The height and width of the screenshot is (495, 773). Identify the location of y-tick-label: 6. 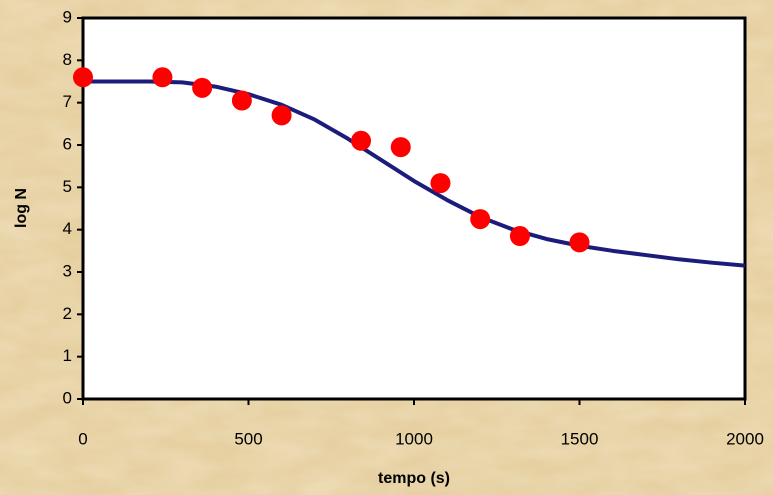
(67, 143).